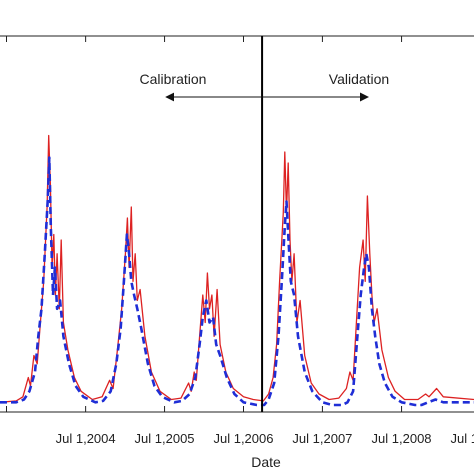  I want to click on x-tick-label: Jul 1,2009, so click(462, 438).